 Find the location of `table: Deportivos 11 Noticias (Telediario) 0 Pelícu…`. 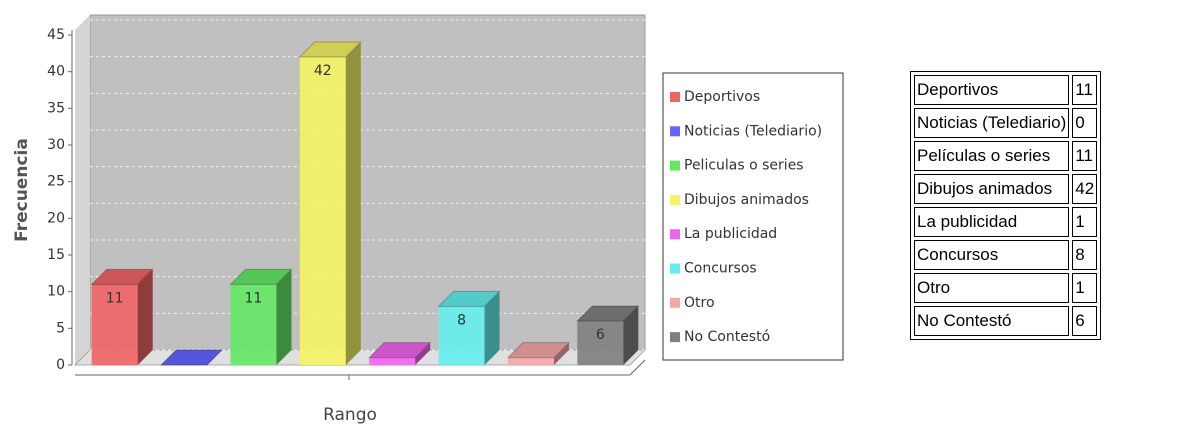

table: Deportivos 11 Noticias (Telediario) 0 Pelícu… is located at coordinates (1006, 205).